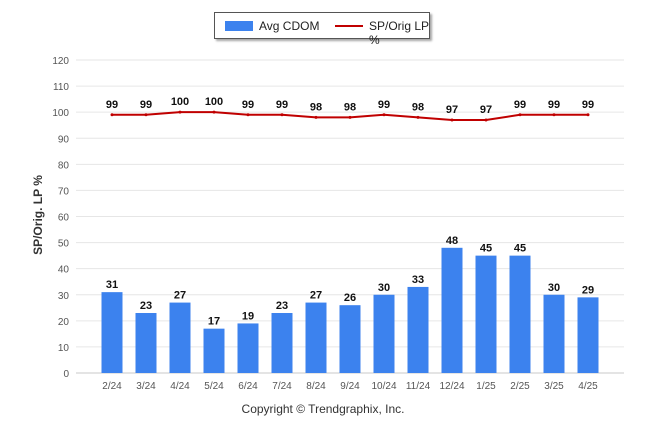  Describe the element at coordinates (146, 386) in the screenshot. I see `x-tick-label: 3/24` at that location.